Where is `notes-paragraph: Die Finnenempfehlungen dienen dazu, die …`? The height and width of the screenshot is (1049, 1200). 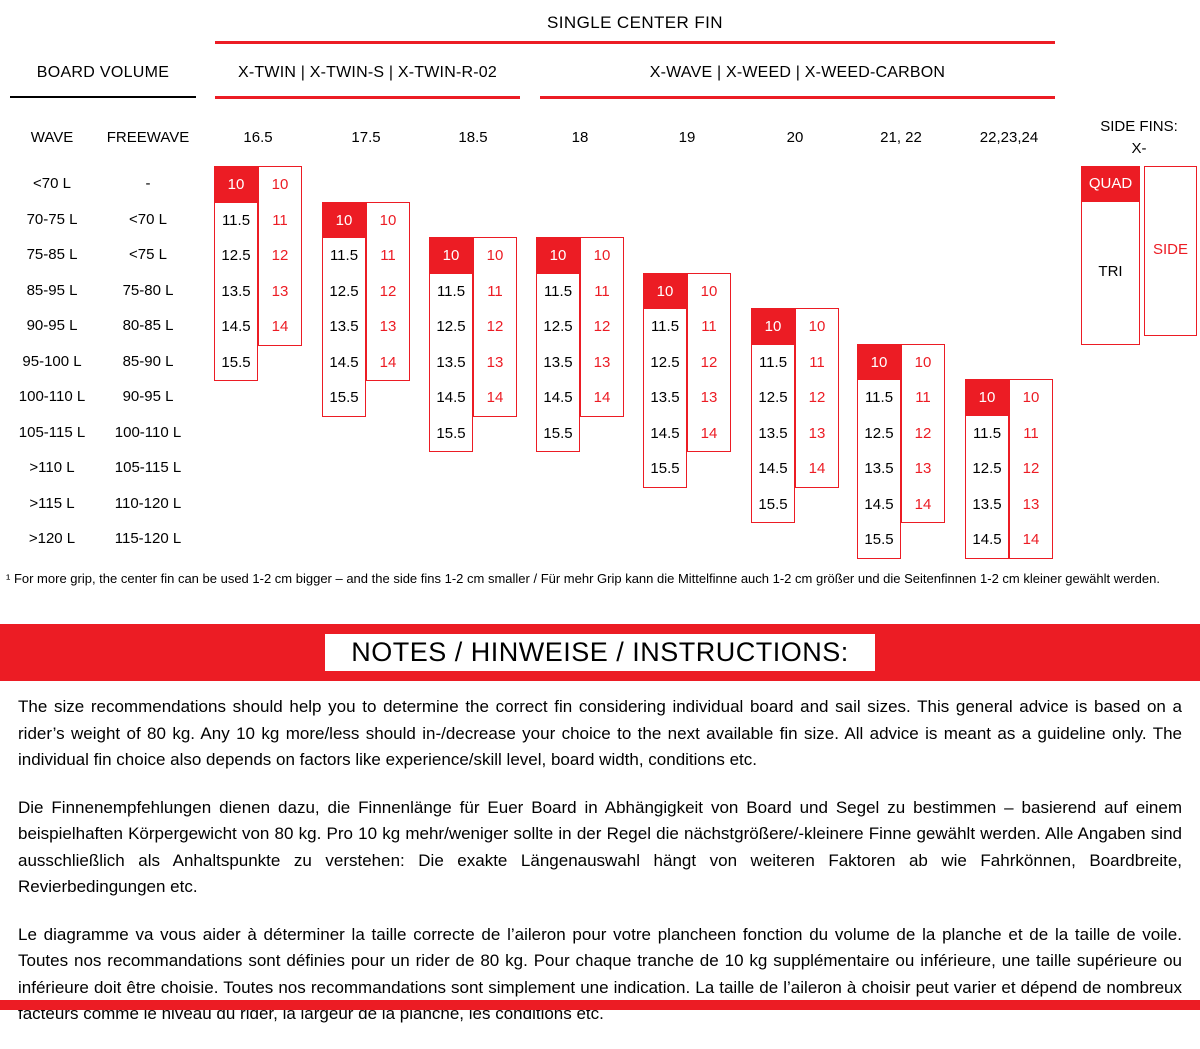 notes-paragraph: Die Finnenempfehlungen dienen dazu, die … is located at coordinates (600, 847).